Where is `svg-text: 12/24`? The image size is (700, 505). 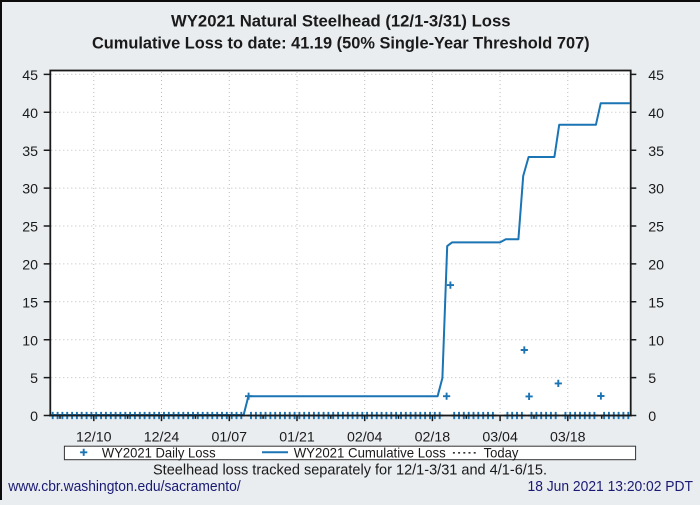
svg-text: 12/24 is located at coordinates (162, 437).